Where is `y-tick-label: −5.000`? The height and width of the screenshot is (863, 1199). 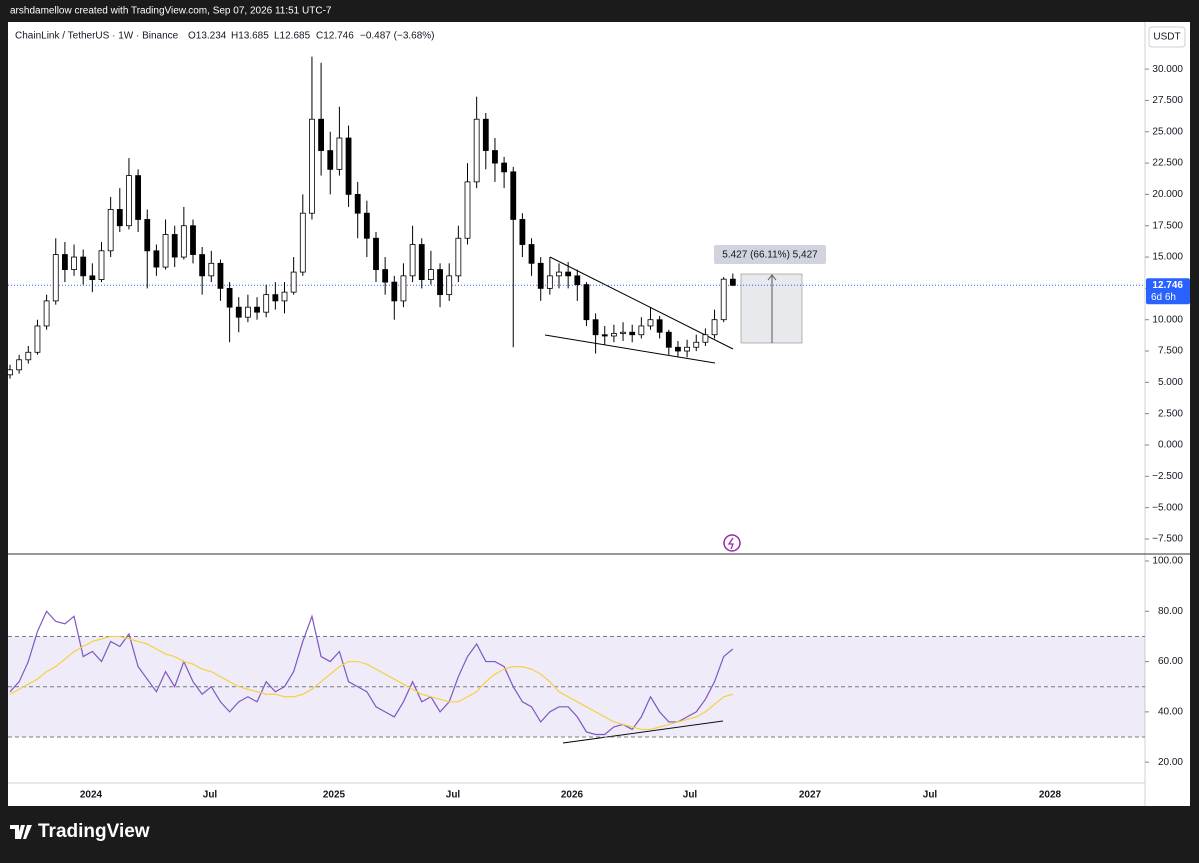 y-tick-label: −5.000 is located at coordinates (1167, 507).